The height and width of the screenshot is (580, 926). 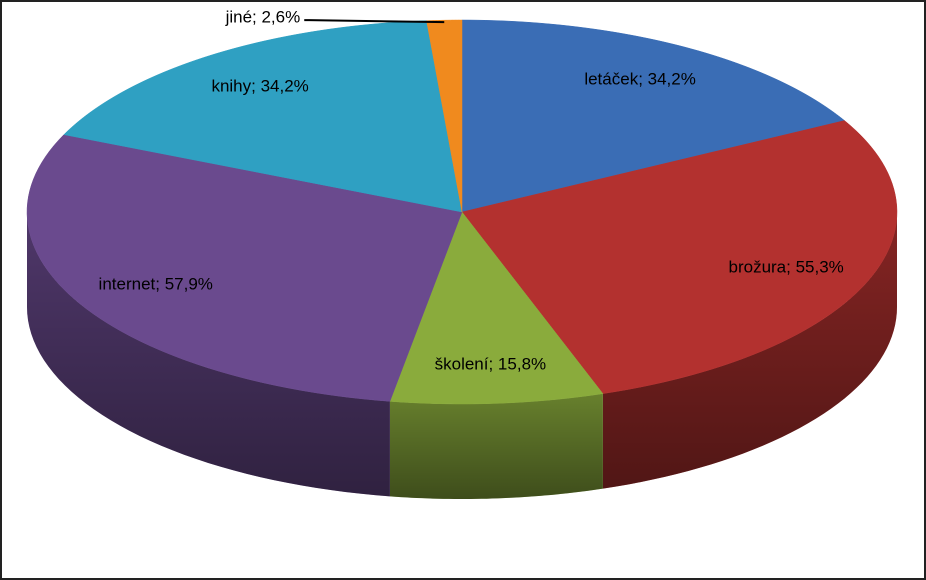 I want to click on data-label: jiné; 2,6%, so click(x=263, y=17).